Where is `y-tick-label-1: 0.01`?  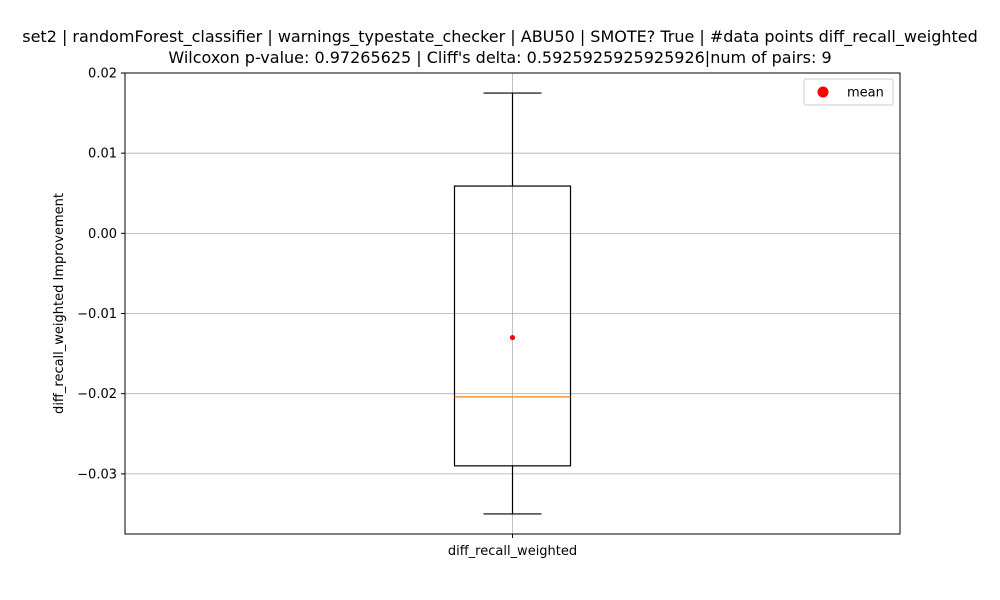 y-tick-label-1: 0.01 is located at coordinates (102, 154).